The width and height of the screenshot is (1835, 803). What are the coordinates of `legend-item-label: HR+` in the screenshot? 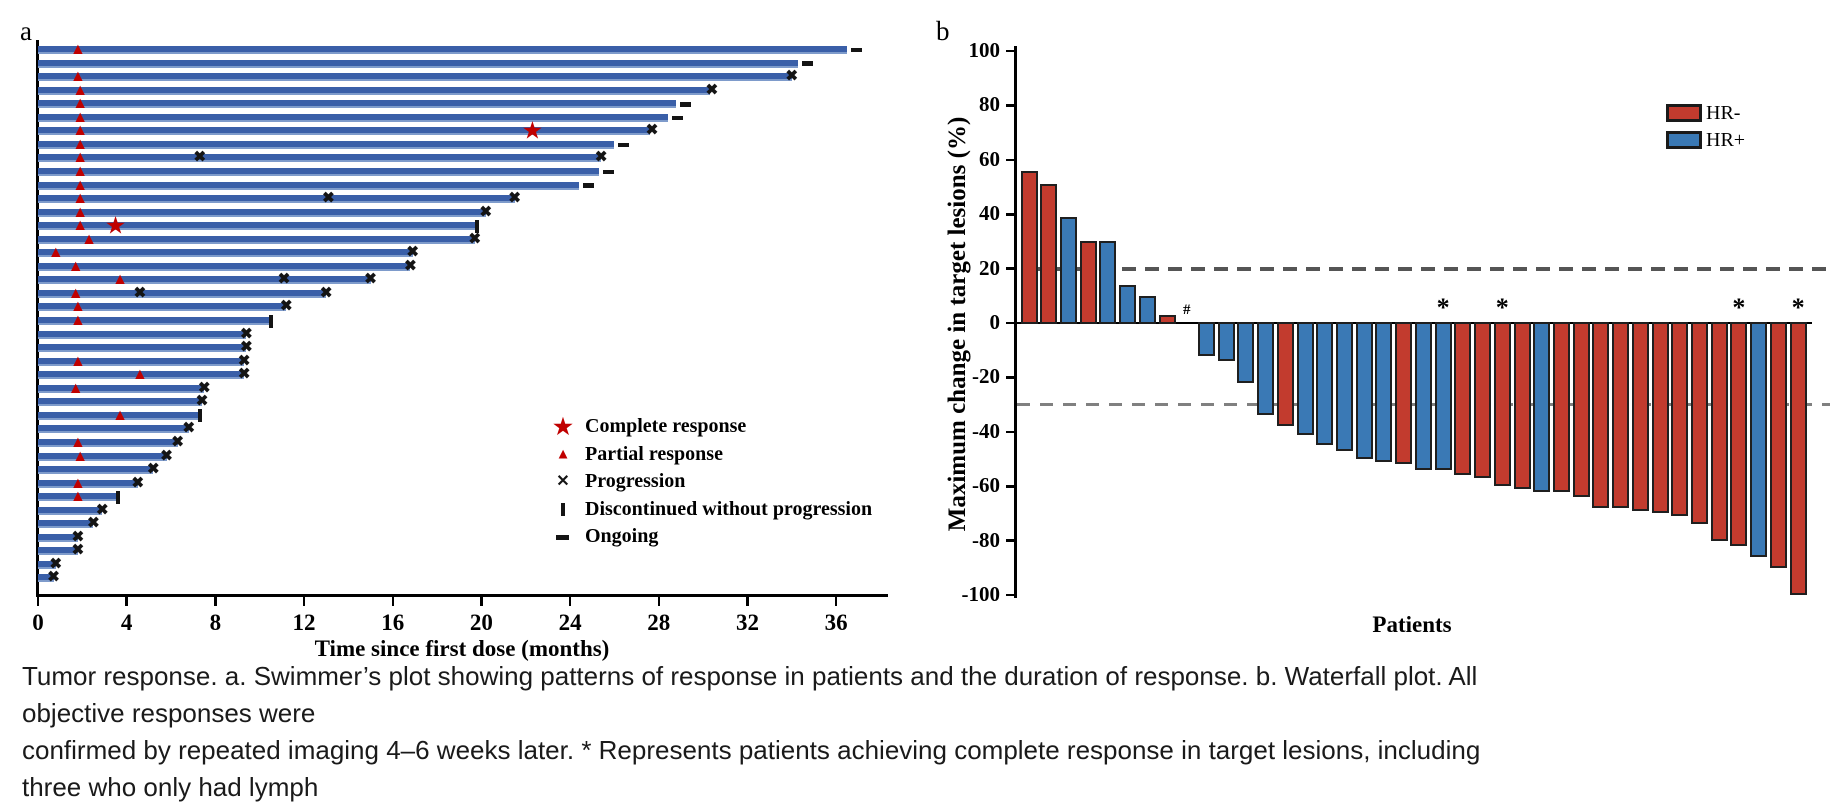 It's located at (1726, 140).